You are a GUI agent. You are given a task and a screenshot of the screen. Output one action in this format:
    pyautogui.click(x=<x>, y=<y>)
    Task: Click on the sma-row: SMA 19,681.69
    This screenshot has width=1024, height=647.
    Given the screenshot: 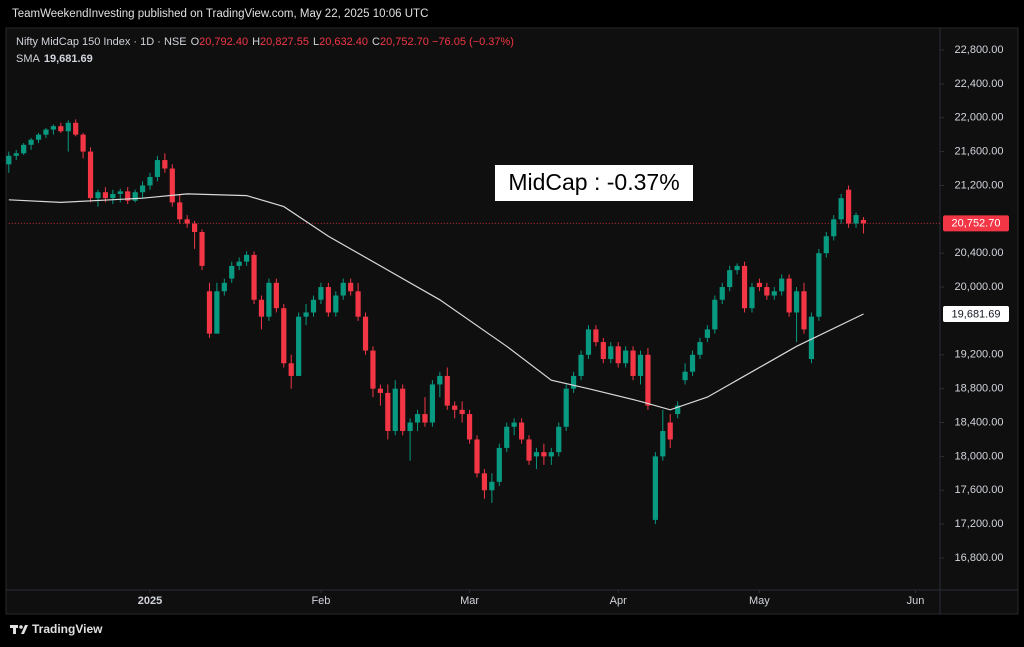 What is the action you would take?
    pyautogui.click(x=265, y=59)
    